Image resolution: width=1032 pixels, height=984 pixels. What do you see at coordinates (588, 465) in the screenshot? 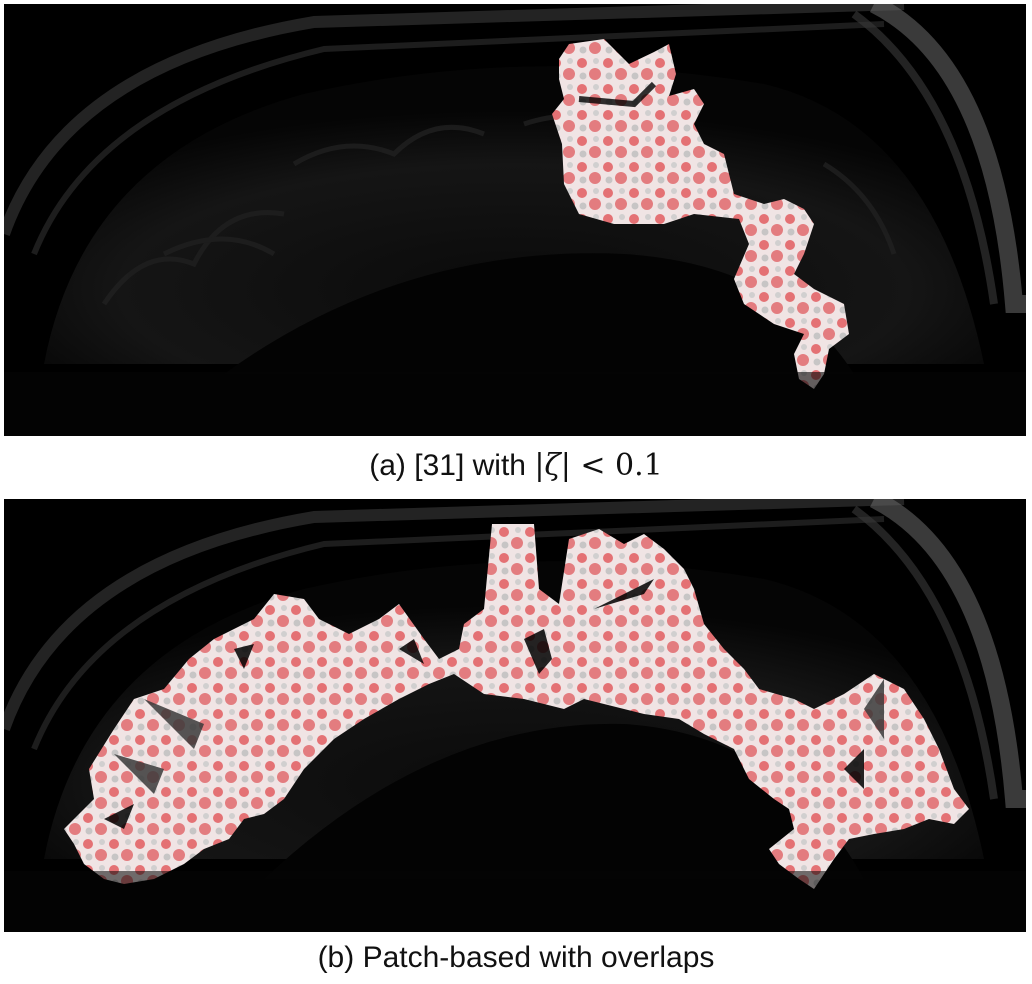
I see `caption-a-math-close: | <` at bounding box center [588, 465].